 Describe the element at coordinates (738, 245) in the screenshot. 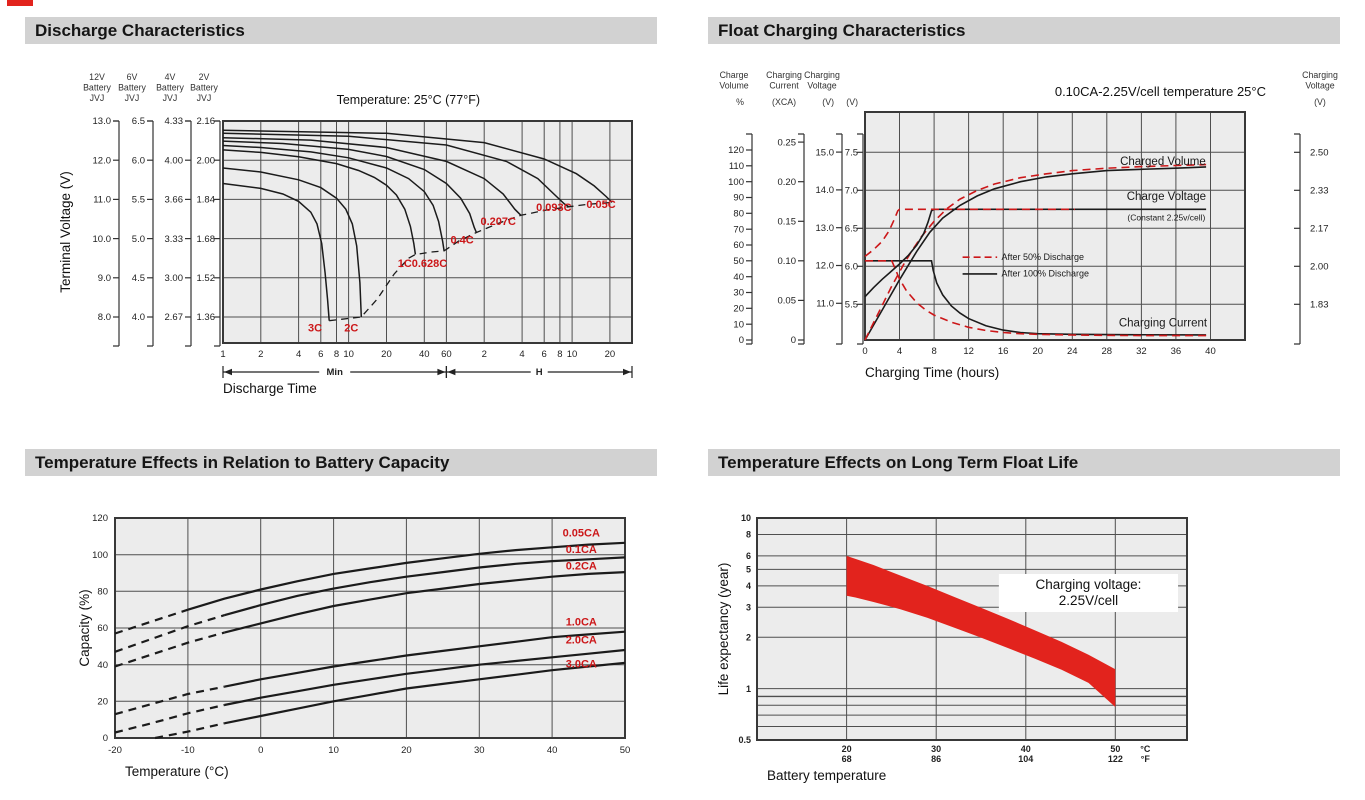

I see `left-scale-0-tick-label: 60` at that location.